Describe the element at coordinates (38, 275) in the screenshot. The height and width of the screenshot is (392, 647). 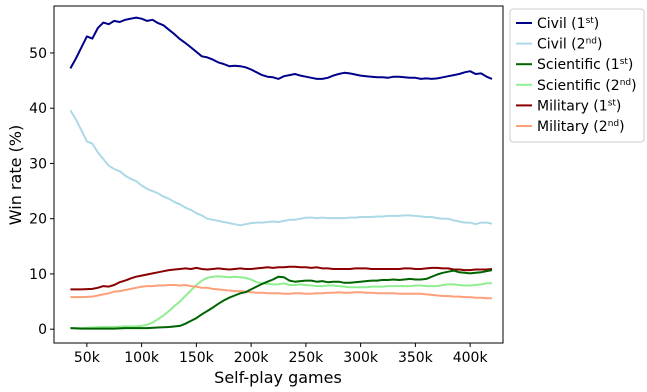
I see `y-tick-label: 10` at that location.